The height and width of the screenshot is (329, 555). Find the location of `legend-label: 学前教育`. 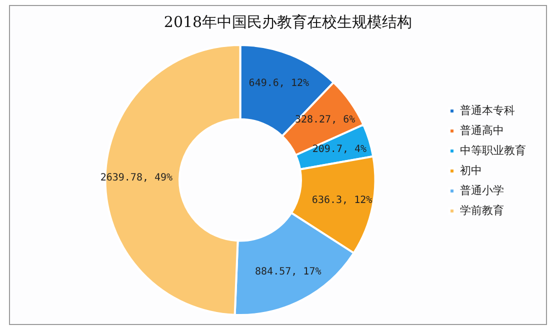

legend-label: 学前教育 is located at coordinates (482, 210).